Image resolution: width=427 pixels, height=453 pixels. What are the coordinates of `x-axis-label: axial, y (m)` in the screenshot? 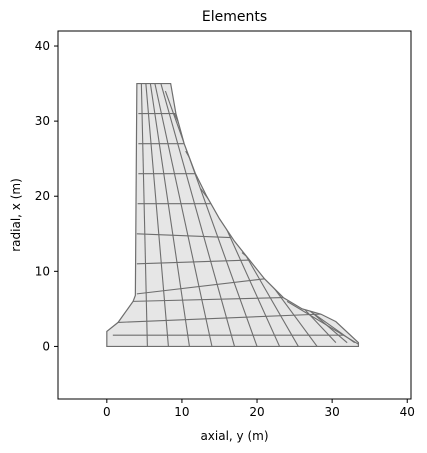 It's located at (234, 436).